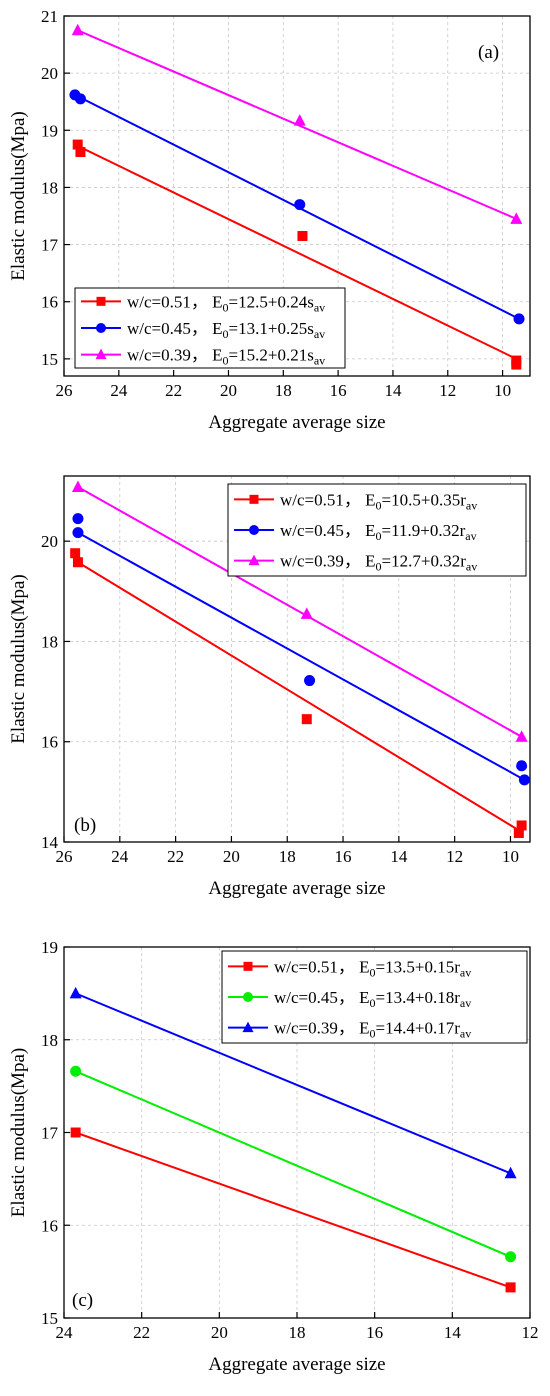  I want to click on legend-series-name: w/c=0.39，, so click(169, 355).